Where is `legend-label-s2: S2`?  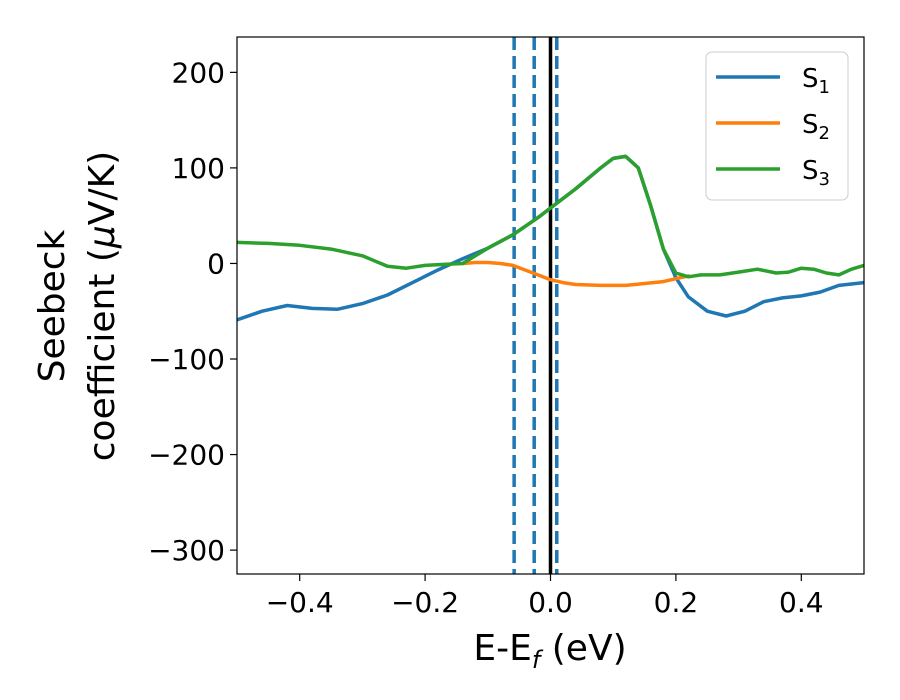 legend-label-s2: S2 is located at coordinates (816, 127).